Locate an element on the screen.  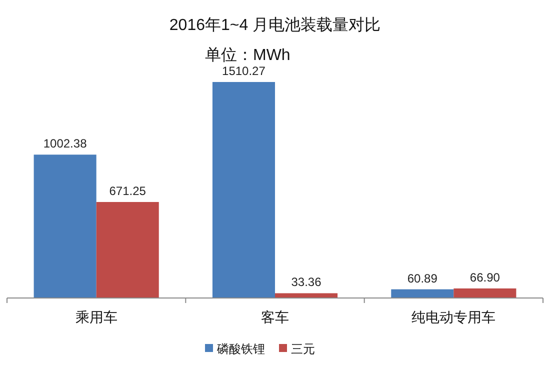
data-label: 60.89 is located at coordinates (422, 278).